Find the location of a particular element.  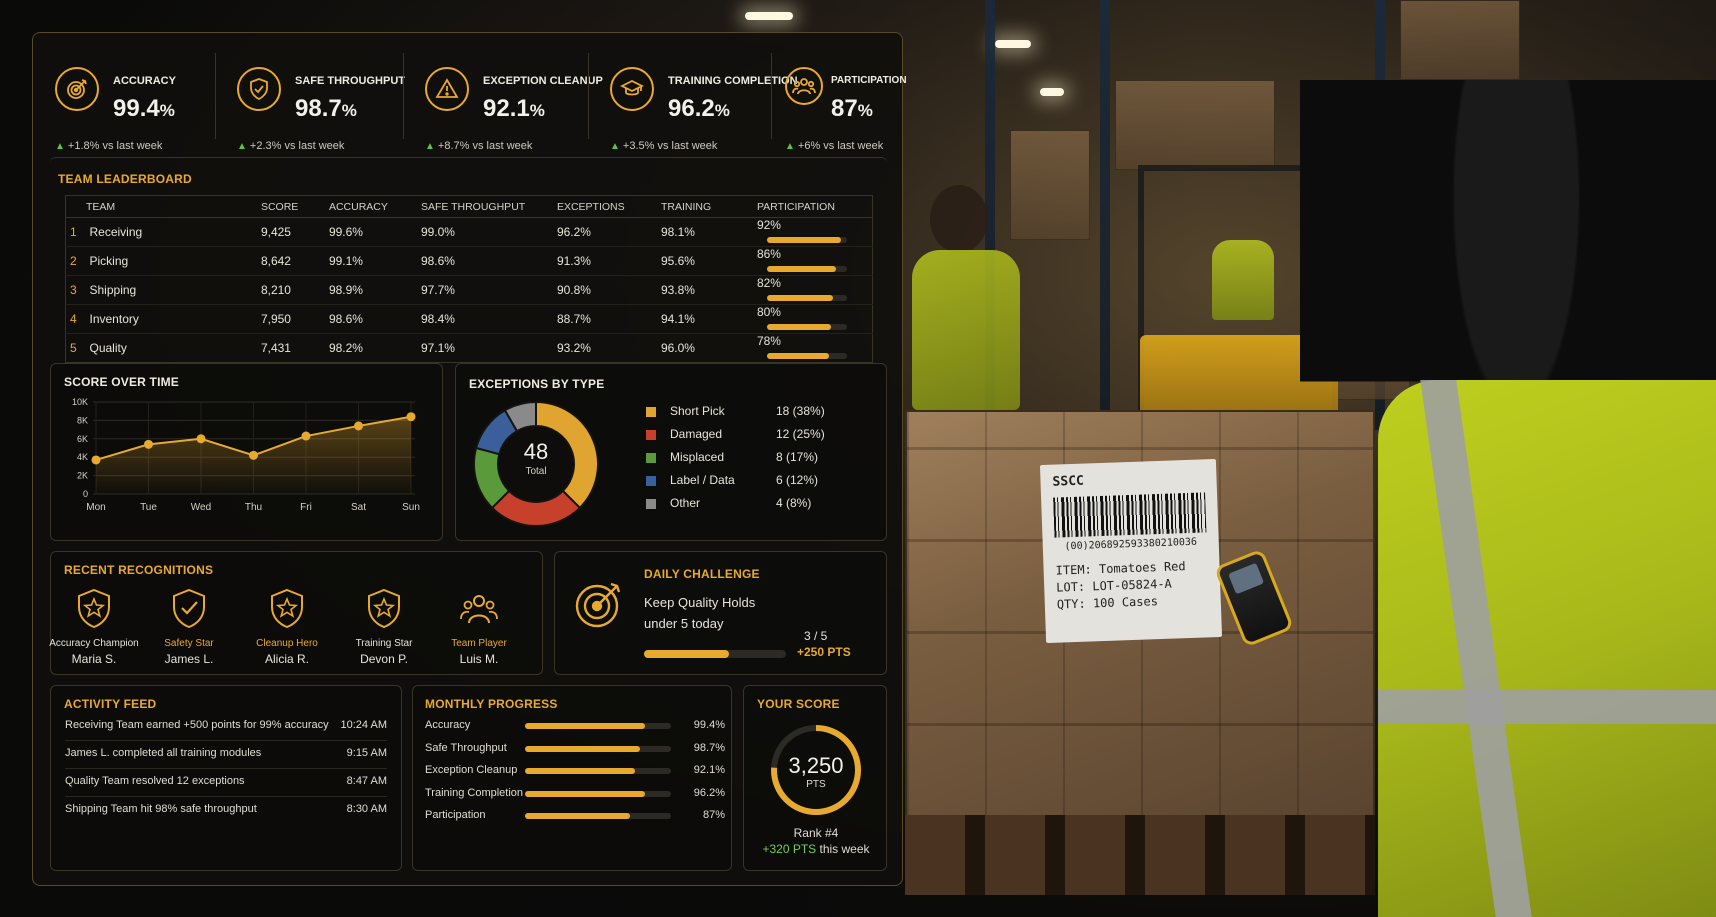

leaderboard-title: TEAM LEADERBOARD is located at coordinates (125, 179).